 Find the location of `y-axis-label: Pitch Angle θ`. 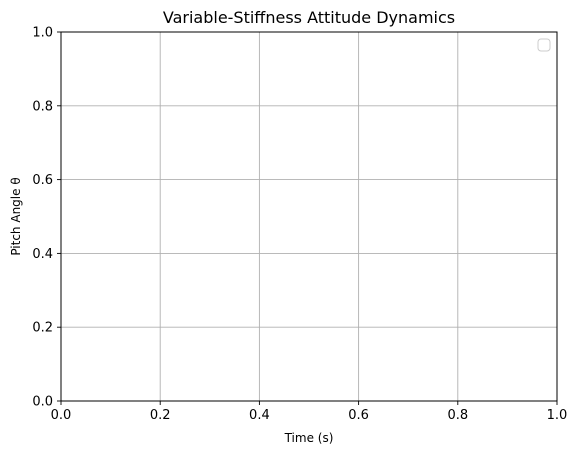

y-axis-label: Pitch Angle θ is located at coordinates (16, 216).